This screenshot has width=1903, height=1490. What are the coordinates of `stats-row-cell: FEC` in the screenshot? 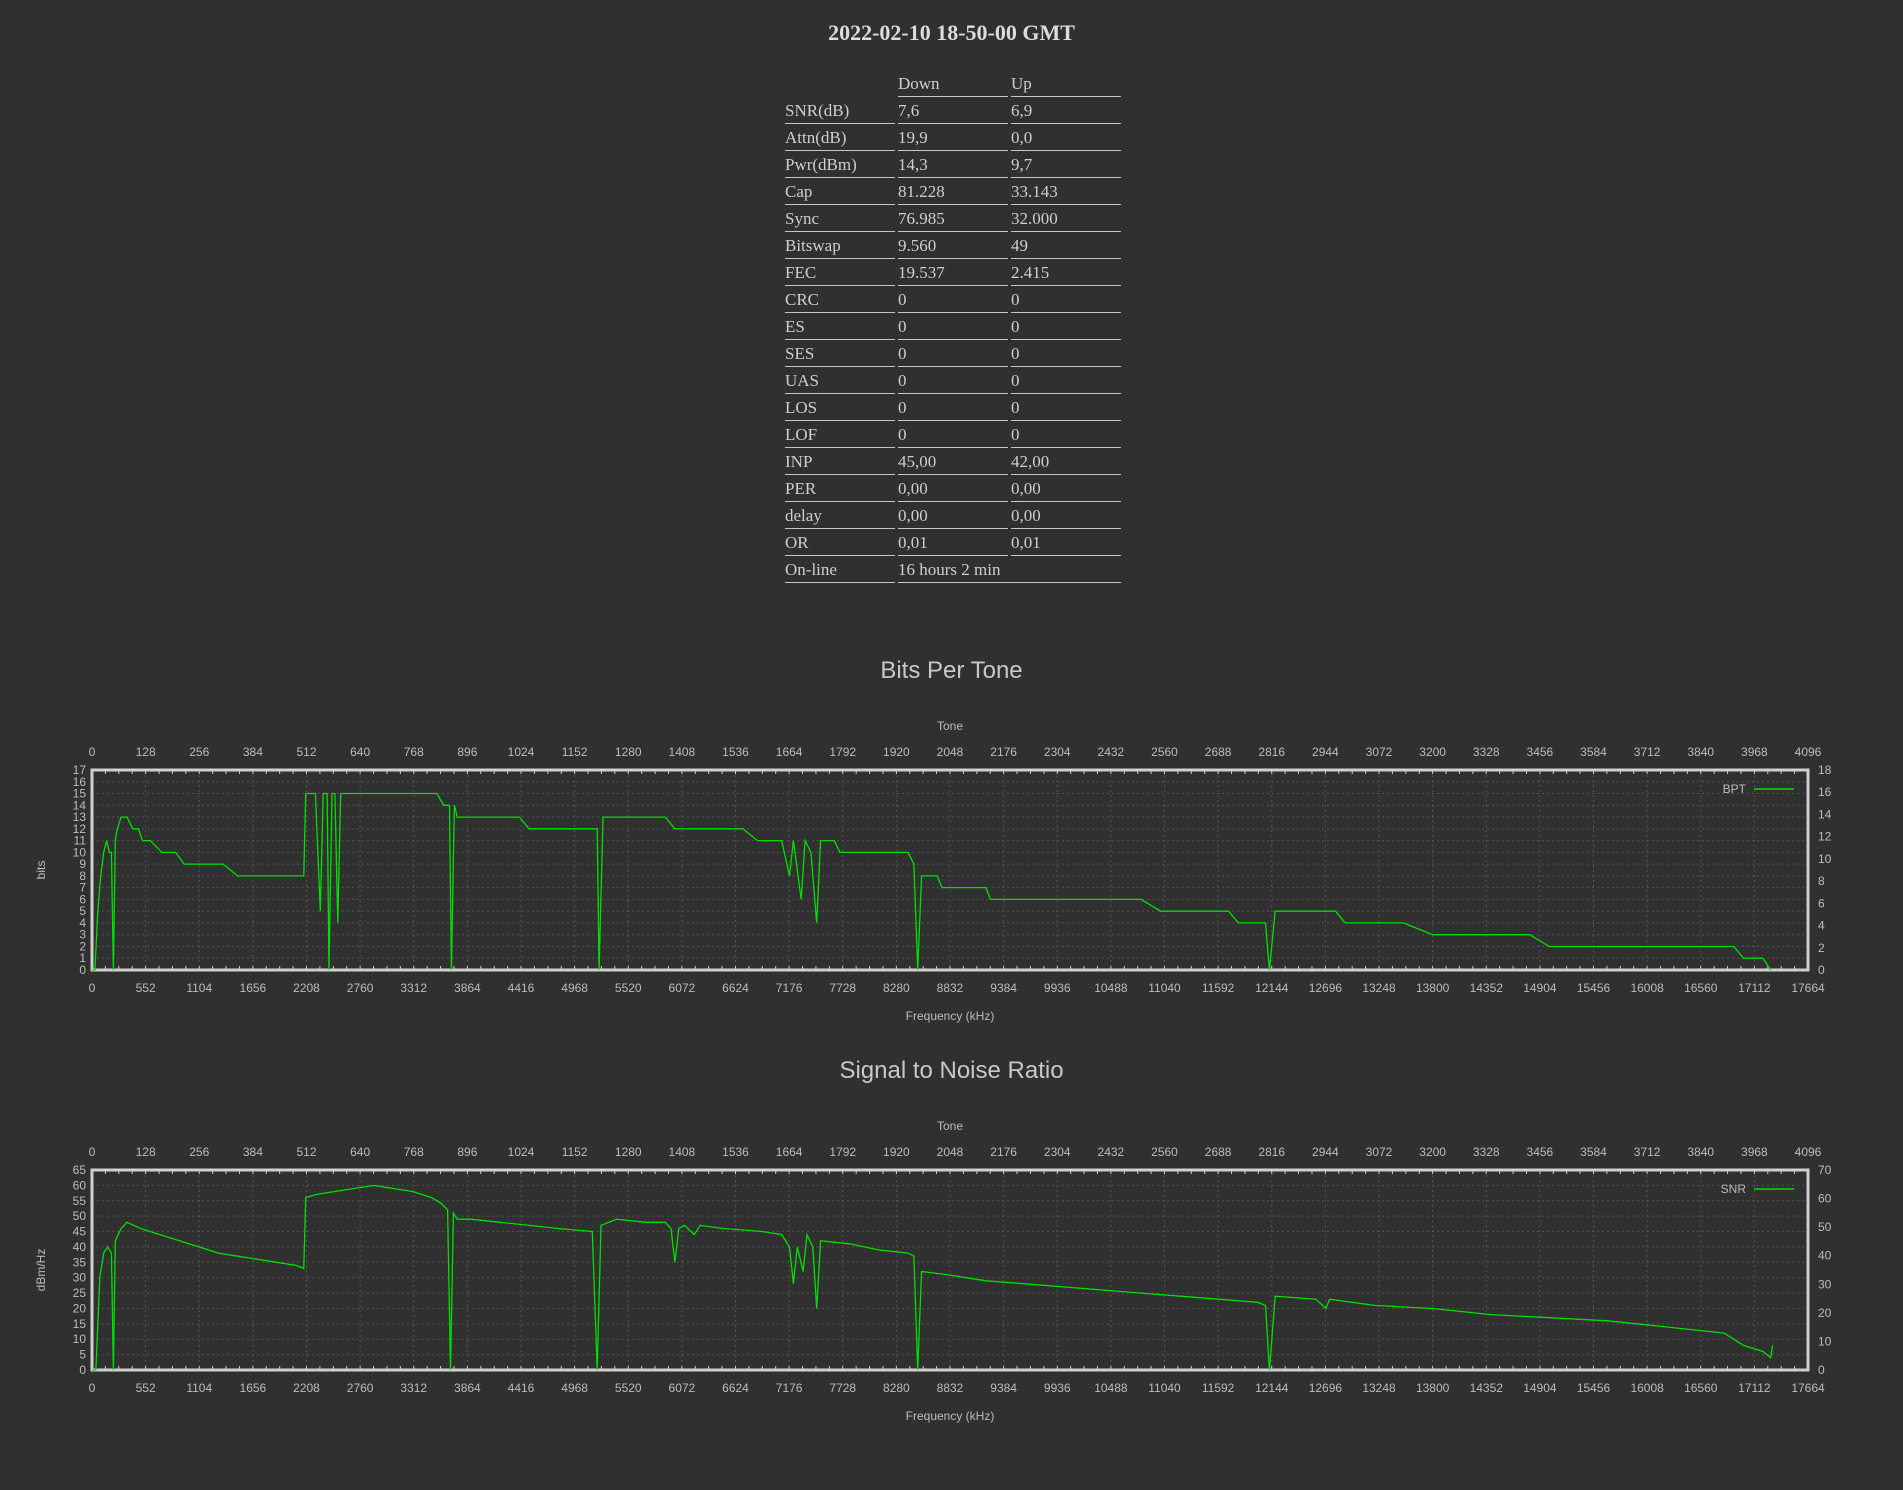 It's located at (840, 272).